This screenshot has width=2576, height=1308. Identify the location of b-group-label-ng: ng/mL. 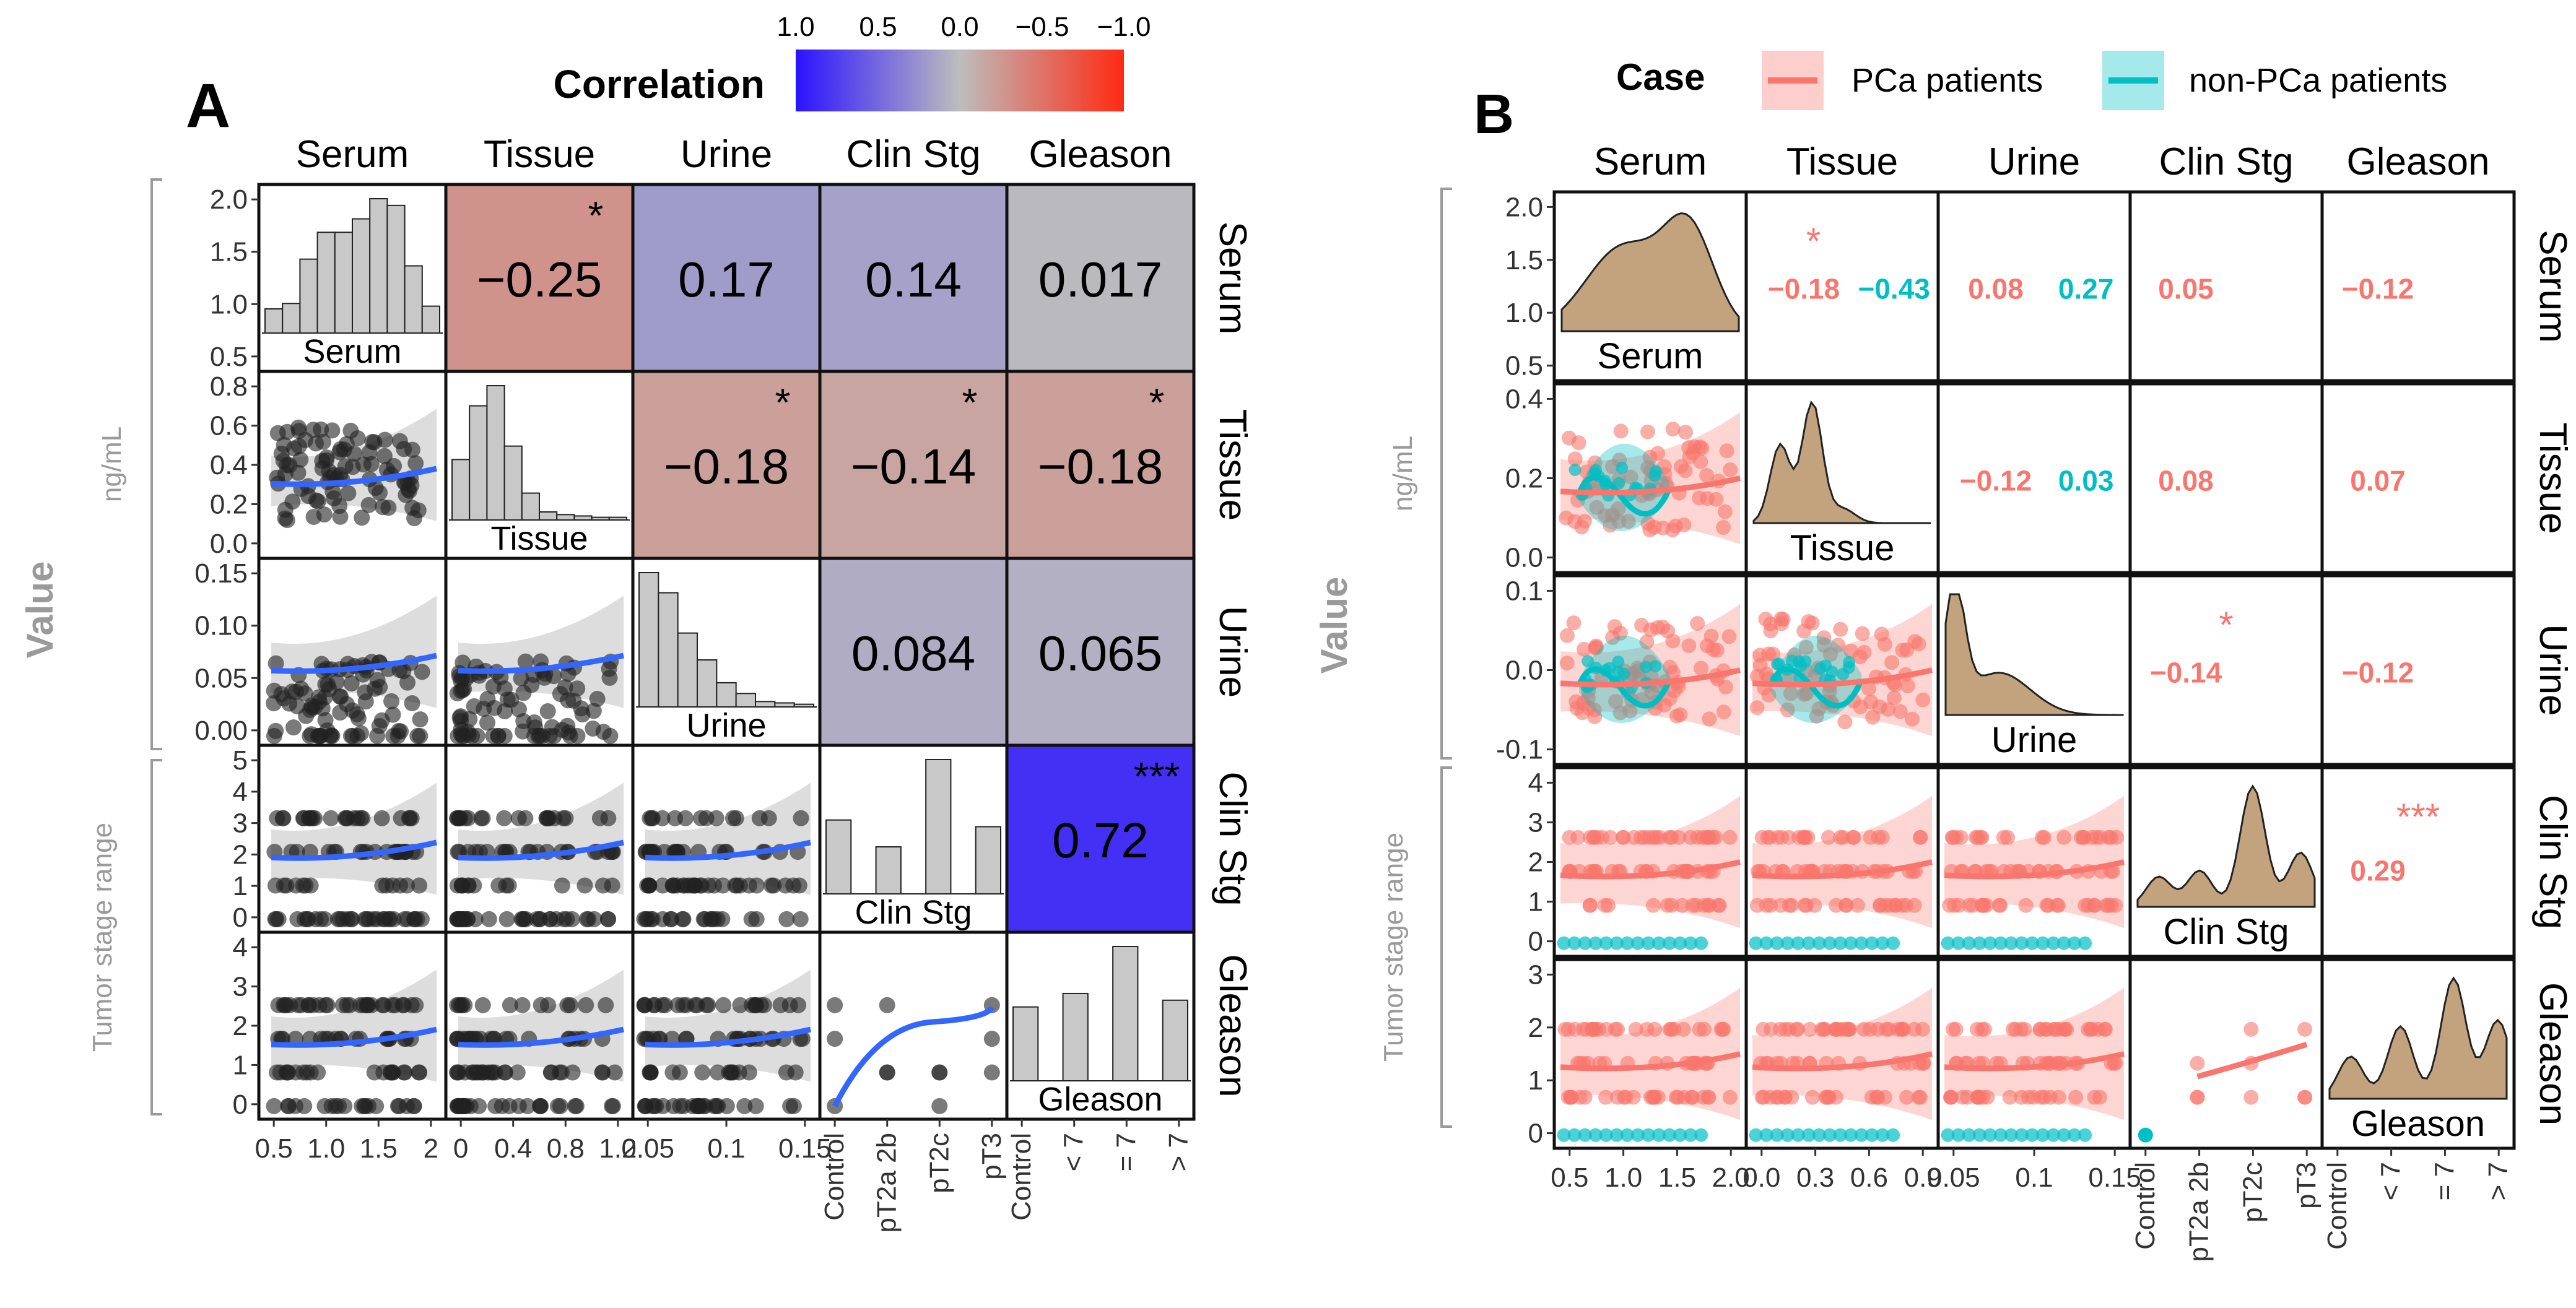
(1403, 473).